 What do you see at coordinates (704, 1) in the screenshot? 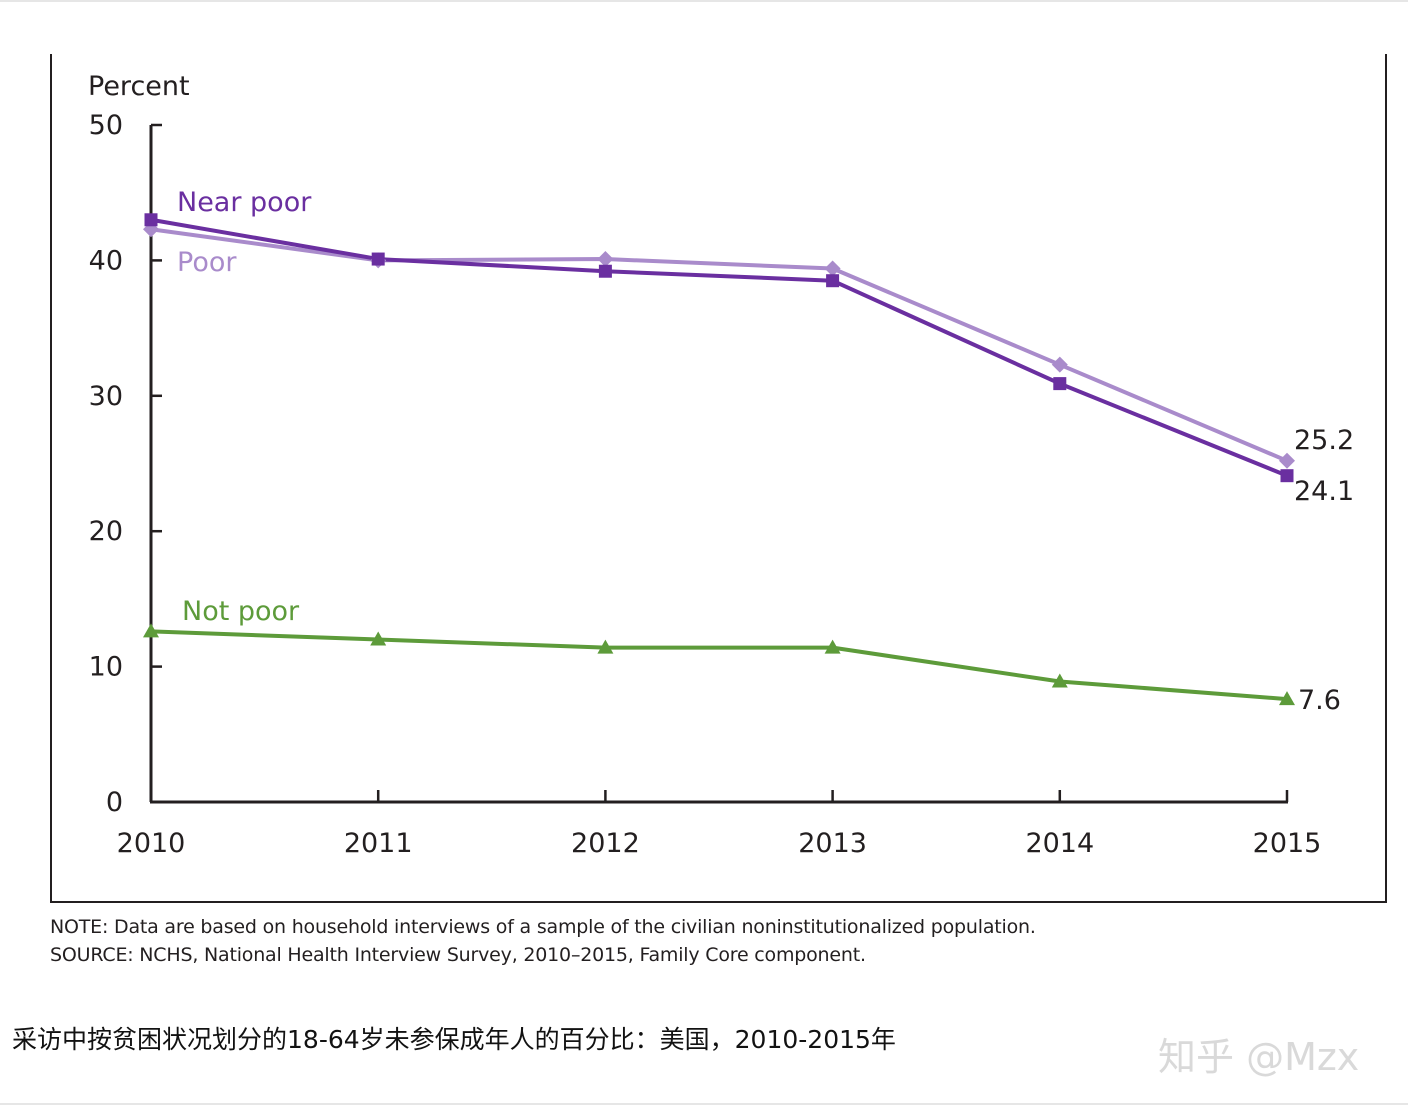
I see `top-divider` at bounding box center [704, 1].